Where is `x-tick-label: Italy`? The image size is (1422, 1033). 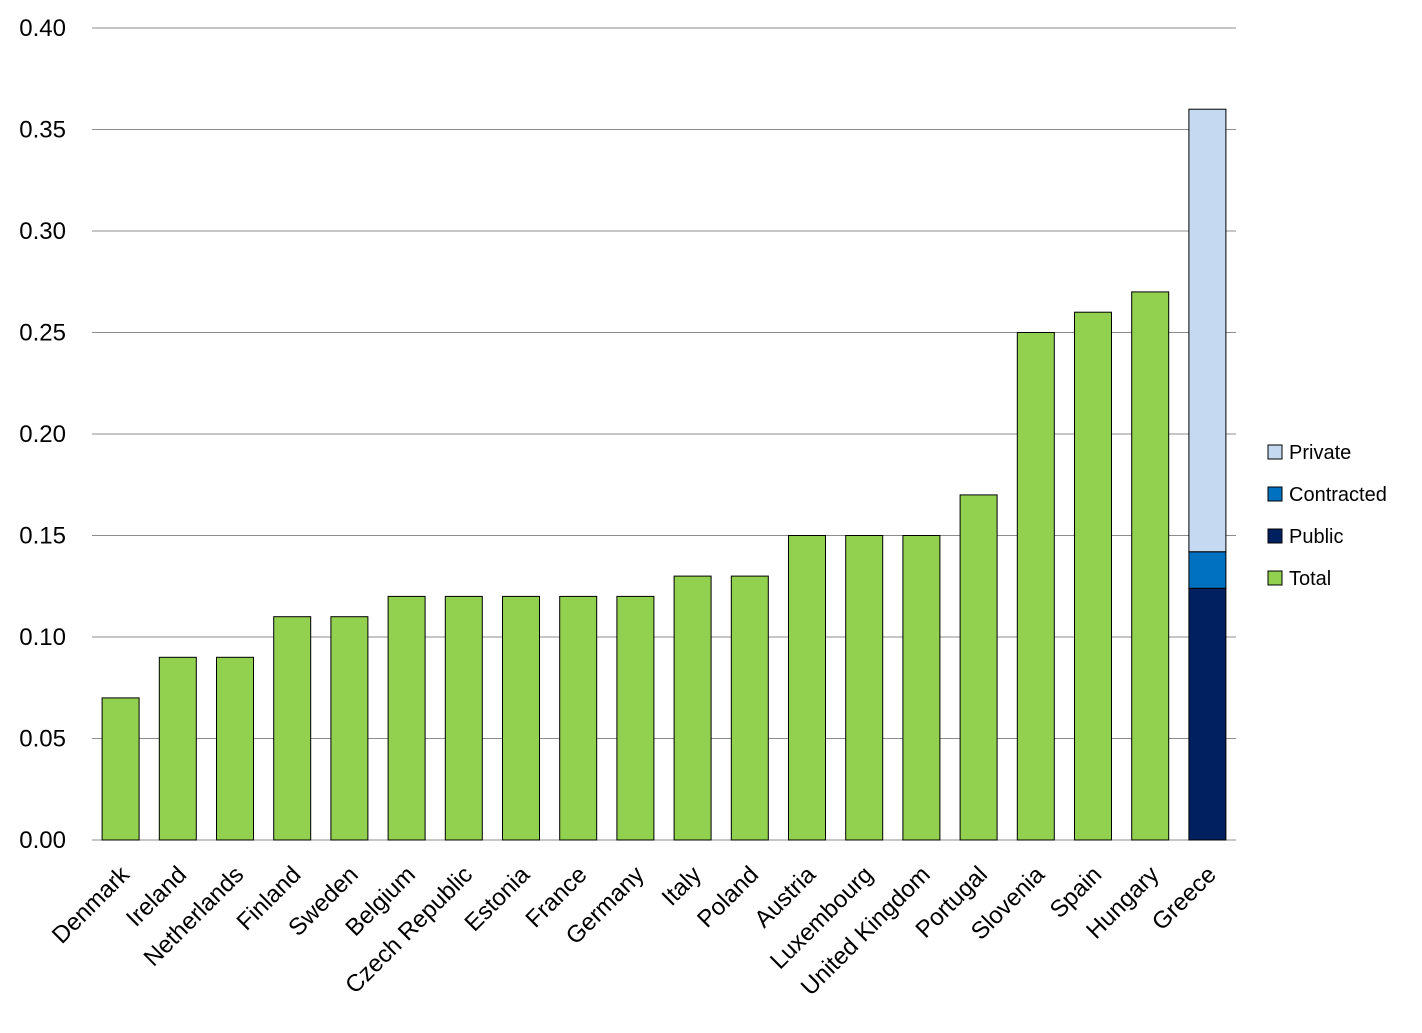
x-tick-label: Italy is located at coordinates (682, 886).